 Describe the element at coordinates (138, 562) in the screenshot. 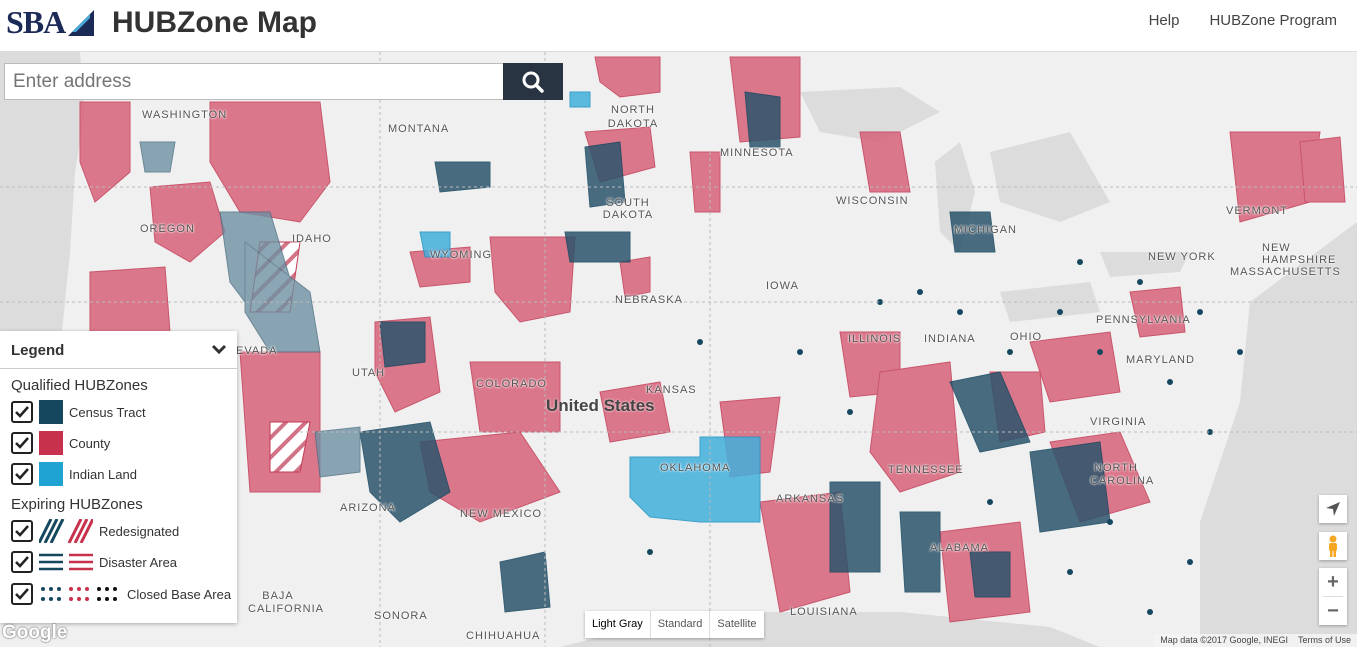

I see `disaster-area-label: Disaster Area` at that location.